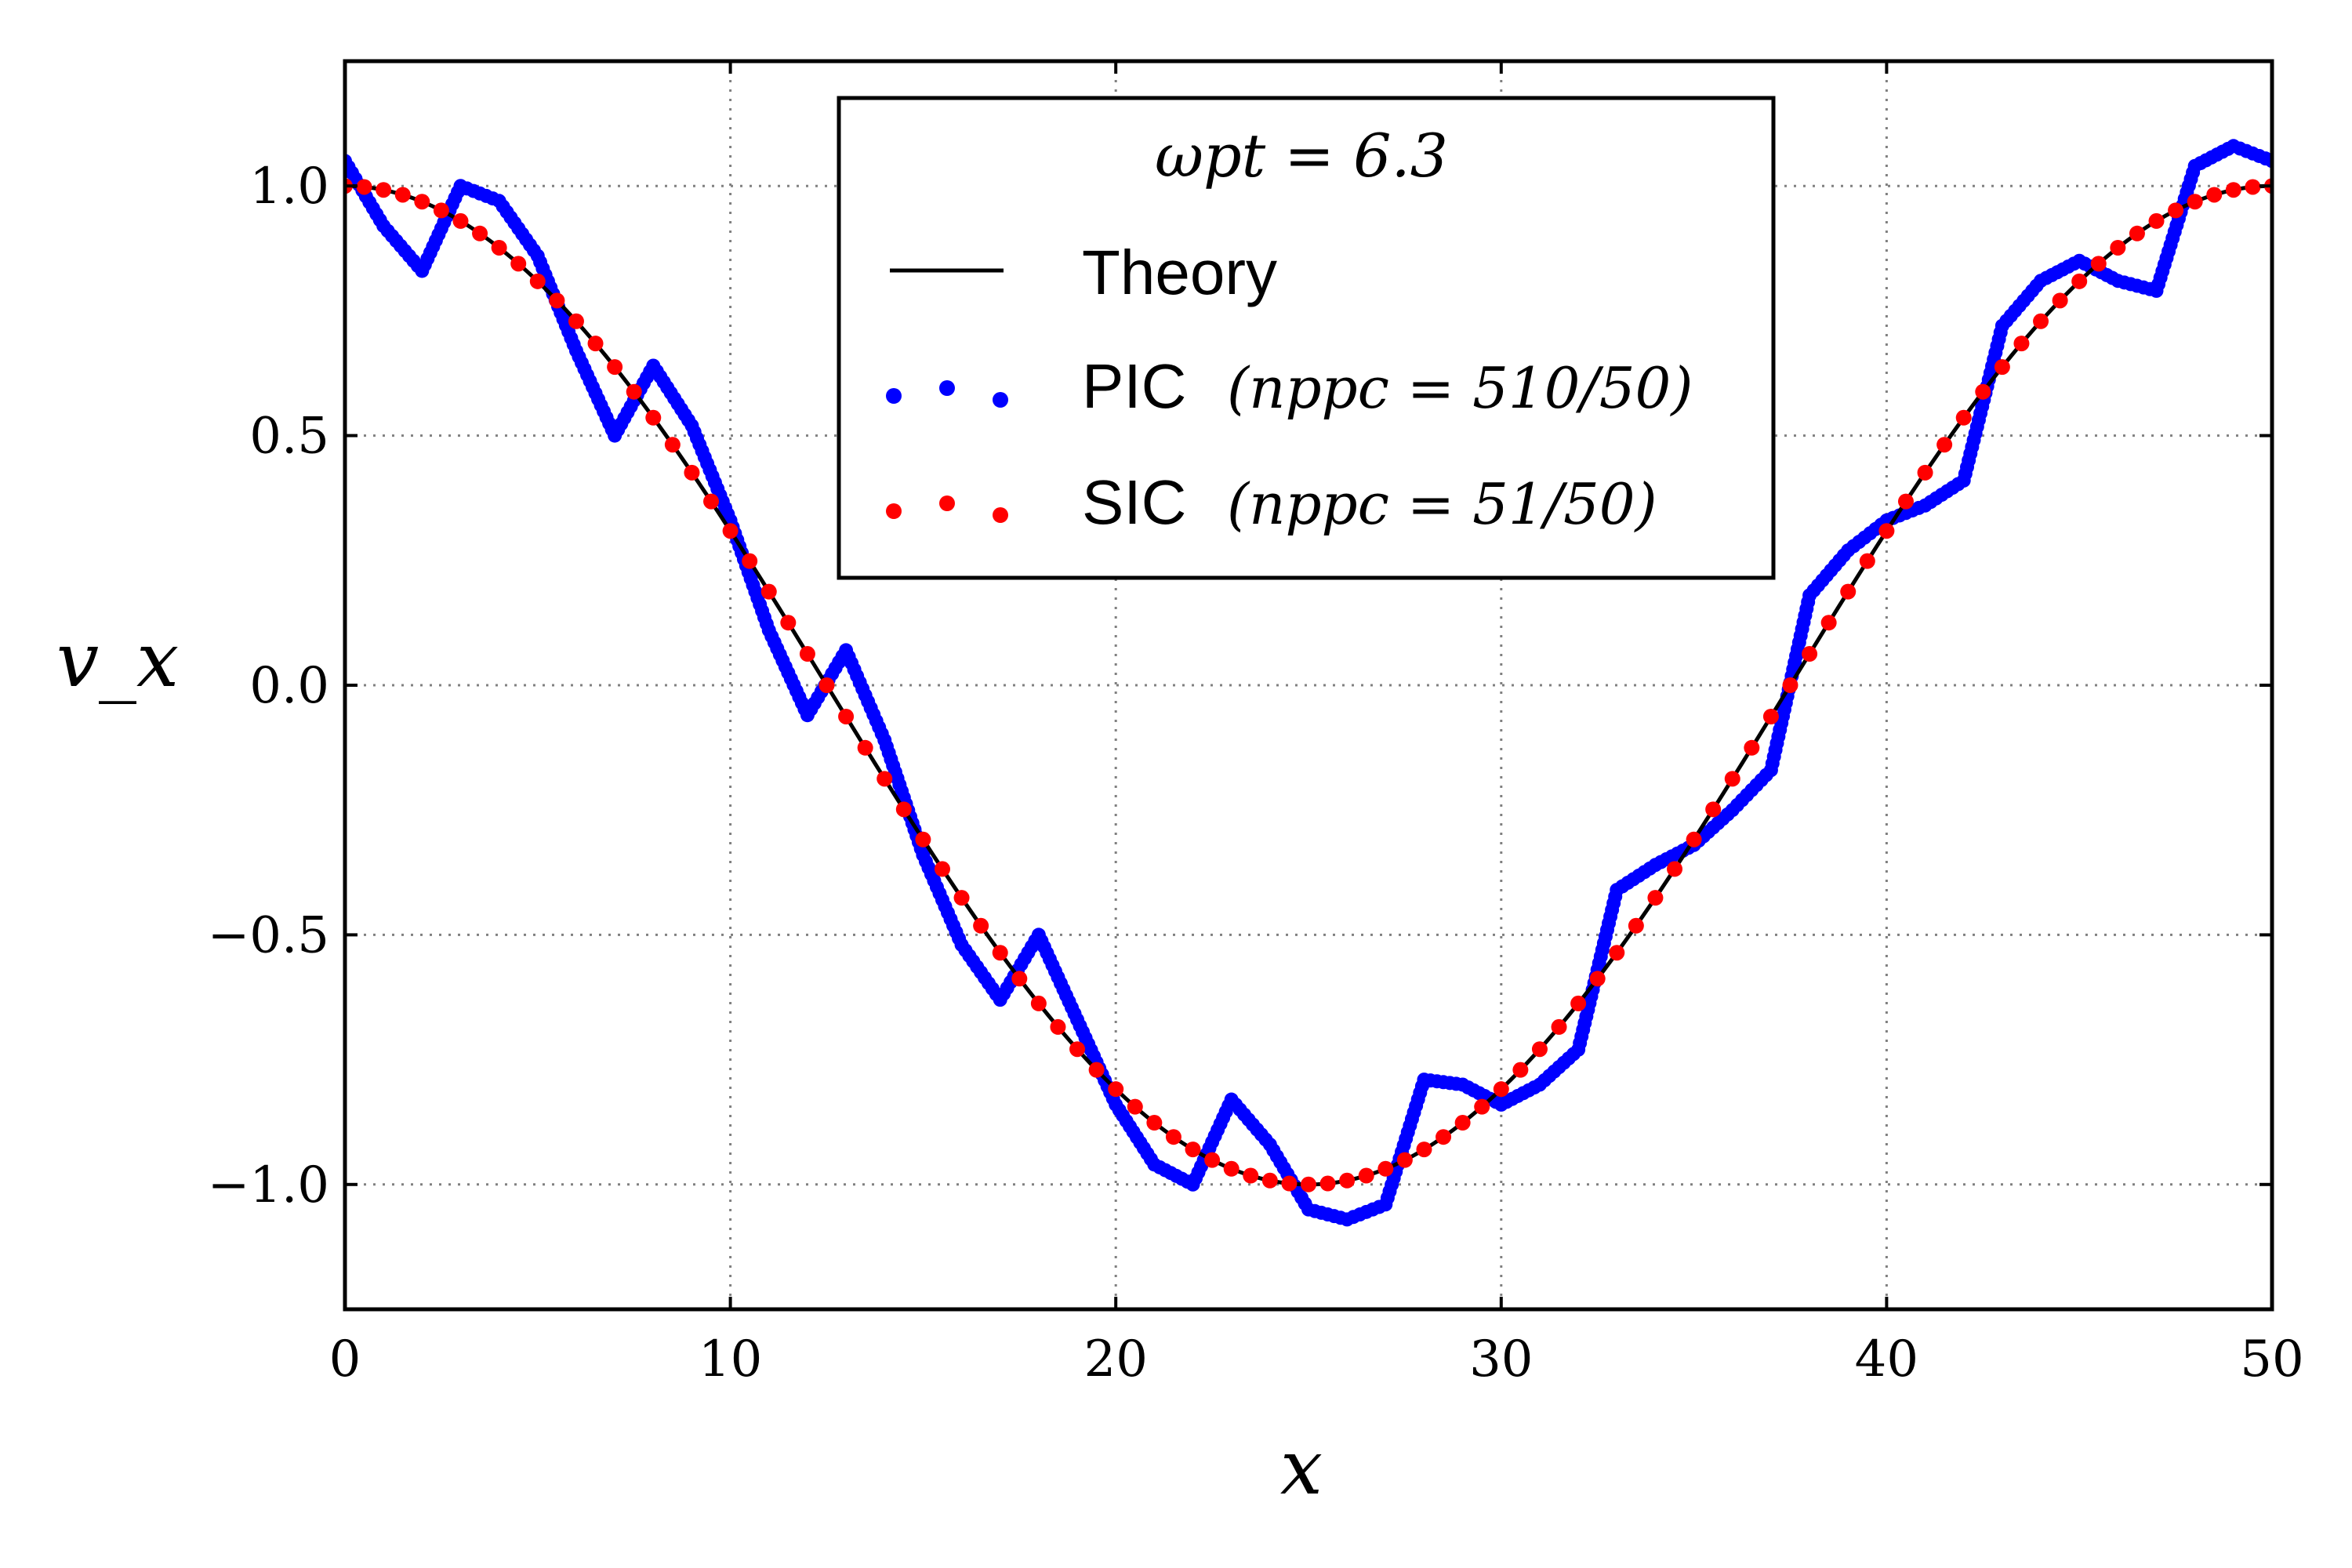 This screenshot has height=1568, width=2352. Describe the element at coordinates (1886, 1359) in the screenshot. I see `x-tick-label: 40` at that location.